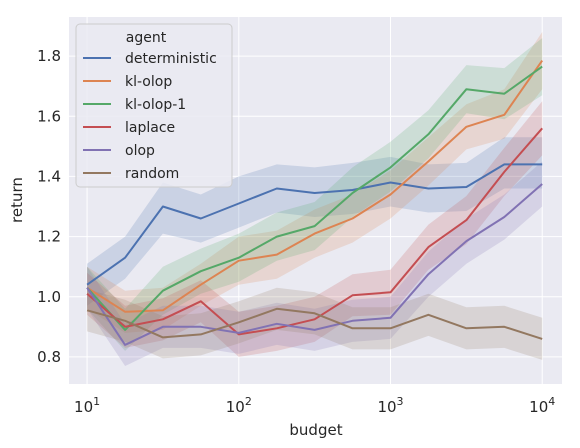 The width and height of the screenshot is (580, 448). Describe the element at coordinates (148, 82) in the screenshot. I see `legend-label: kl-olop` at that location.